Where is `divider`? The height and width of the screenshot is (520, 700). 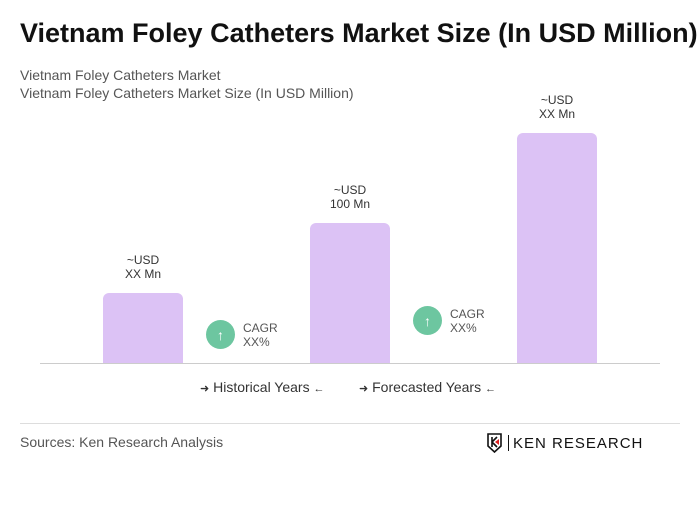 divider is located at coordinates (350, 423).